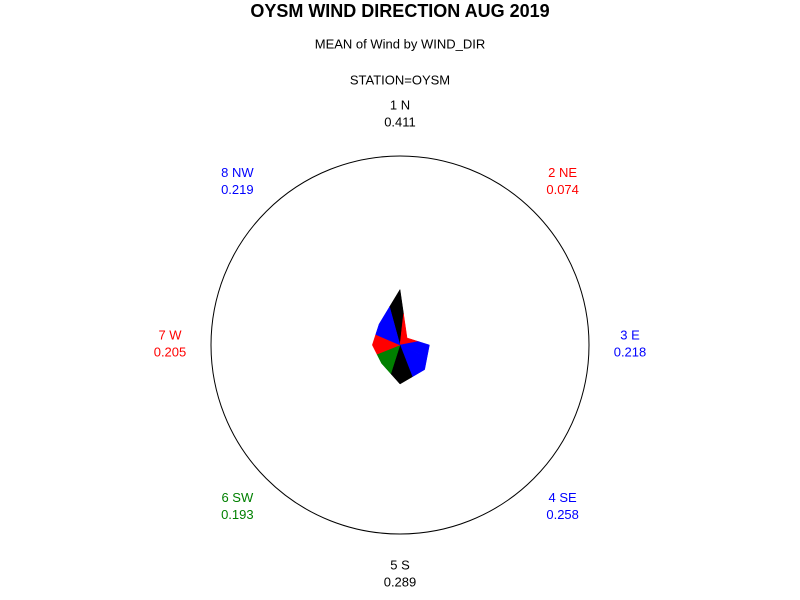 The width and height of the screenshot is (800, 600). I want to click on direction-label: 7 W, so click(170, 334).